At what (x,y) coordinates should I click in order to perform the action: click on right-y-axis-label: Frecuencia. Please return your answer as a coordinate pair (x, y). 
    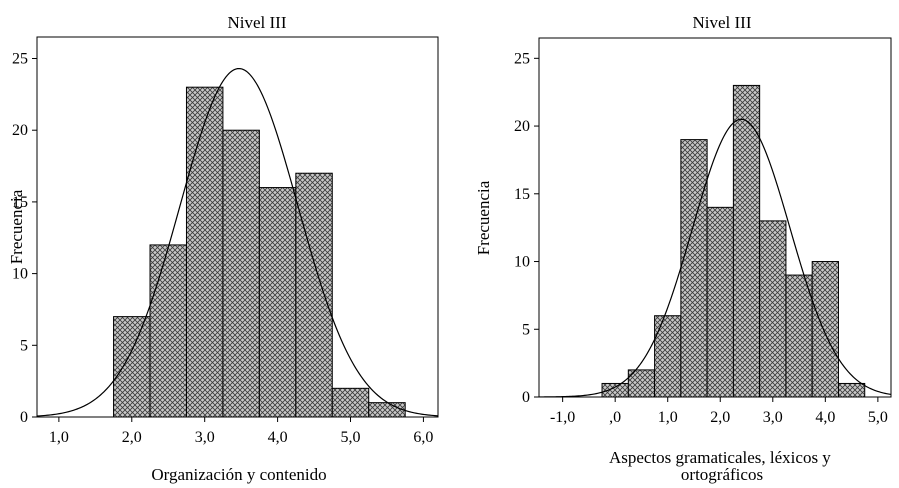
    Looking at the image, I should click on (483, 217).